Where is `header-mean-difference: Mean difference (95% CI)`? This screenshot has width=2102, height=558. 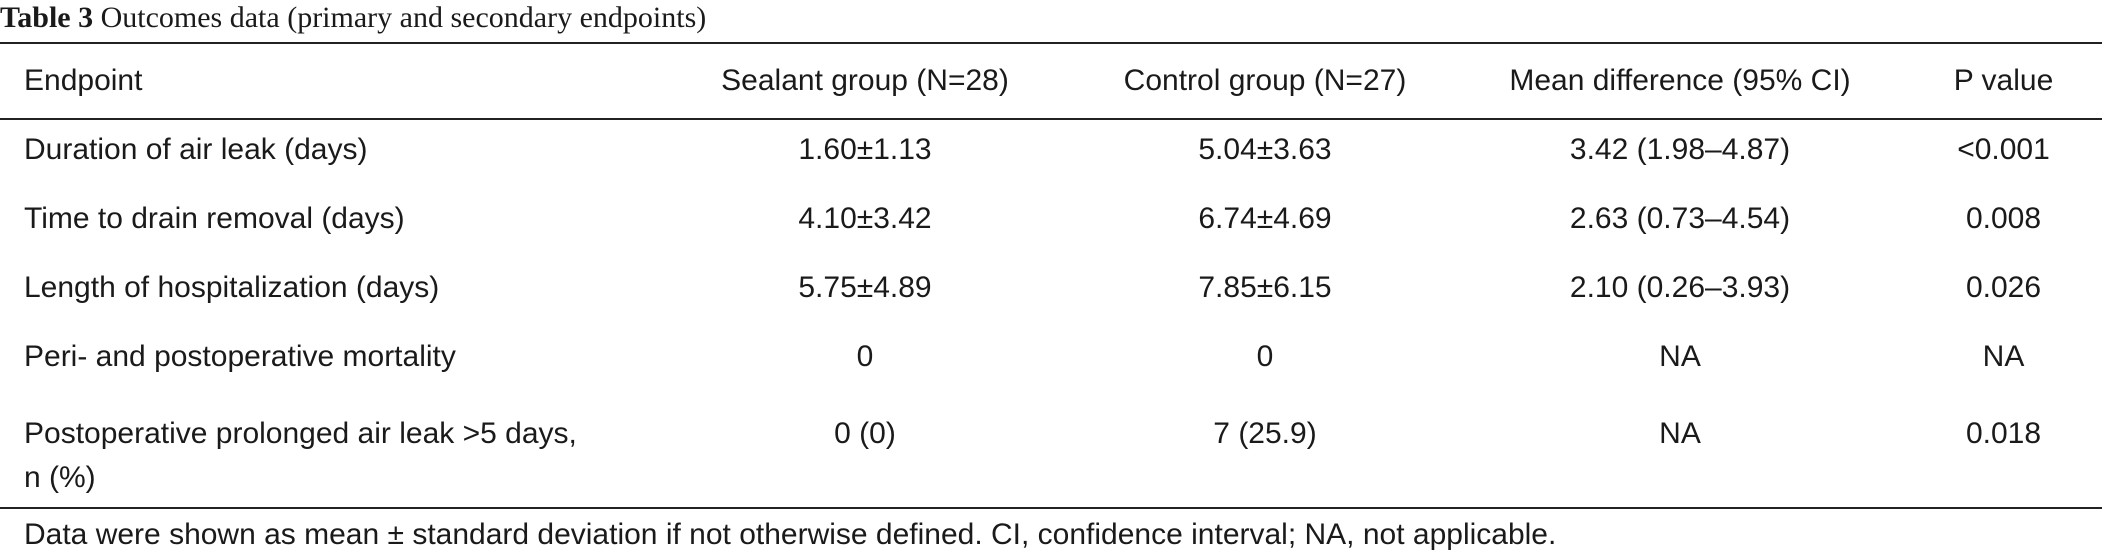
header-mean-difference: Mean difference (95% CI) is located at coordinates (1680, 80).